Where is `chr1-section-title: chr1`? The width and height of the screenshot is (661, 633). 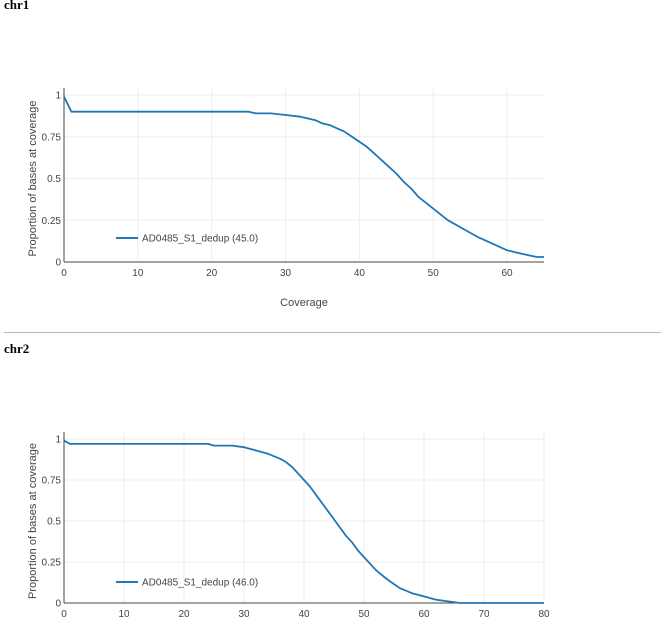 chr1-section-title: chr1 is located at coordinates (17, 6).